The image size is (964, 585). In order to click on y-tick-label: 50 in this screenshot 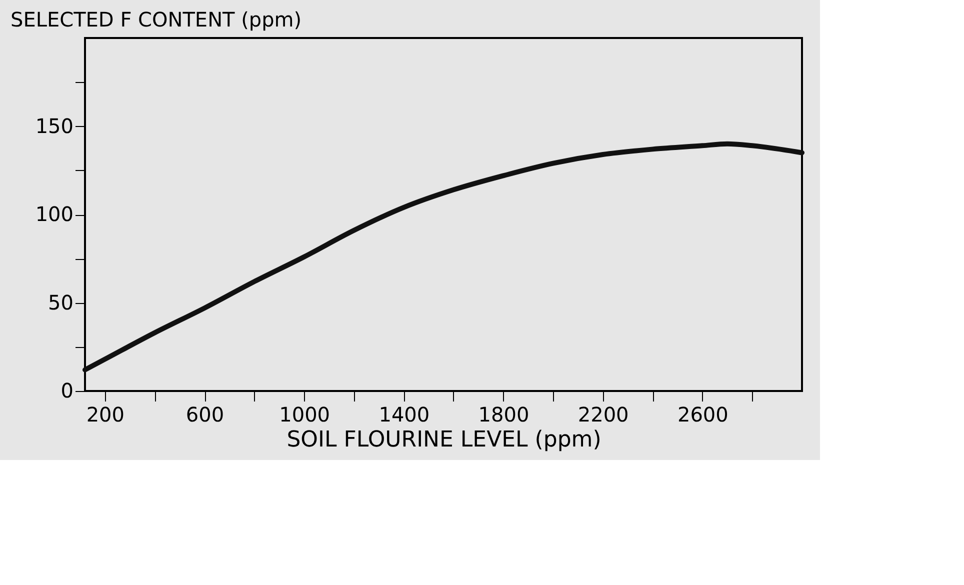, I will do `click(61, 302)`.